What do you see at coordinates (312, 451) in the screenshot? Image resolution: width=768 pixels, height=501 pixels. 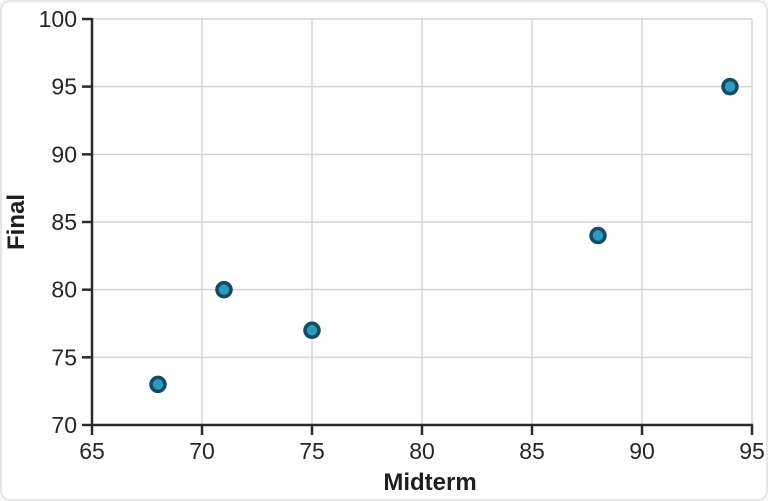 I see `x-tick-label: 75` at bounding box center [312, 451].